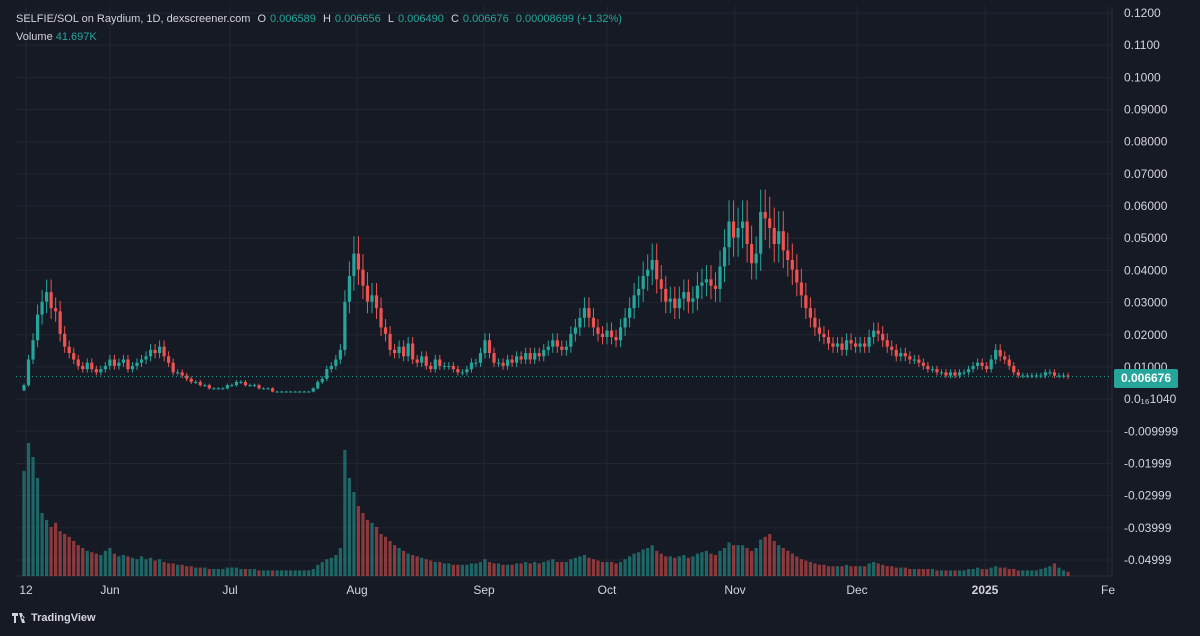 This screenshot has width=1200, height=636. What do you see at coordinates (1146, 174) in the screenshot?
I see `y-tick-label: 0.07000` at bounding box center [1146, 174].